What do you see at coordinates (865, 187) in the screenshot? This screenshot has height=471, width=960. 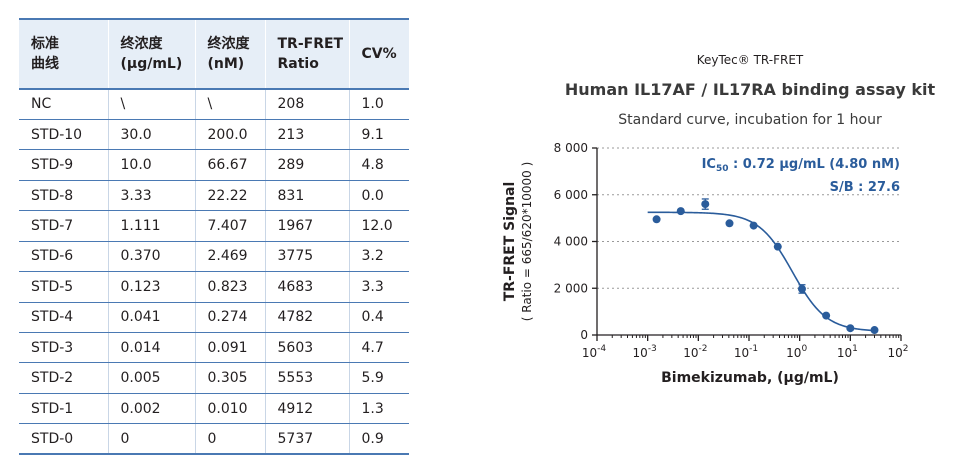 I see `sb-annotation: S/B : 27.6` at bounding box center [865, 187].